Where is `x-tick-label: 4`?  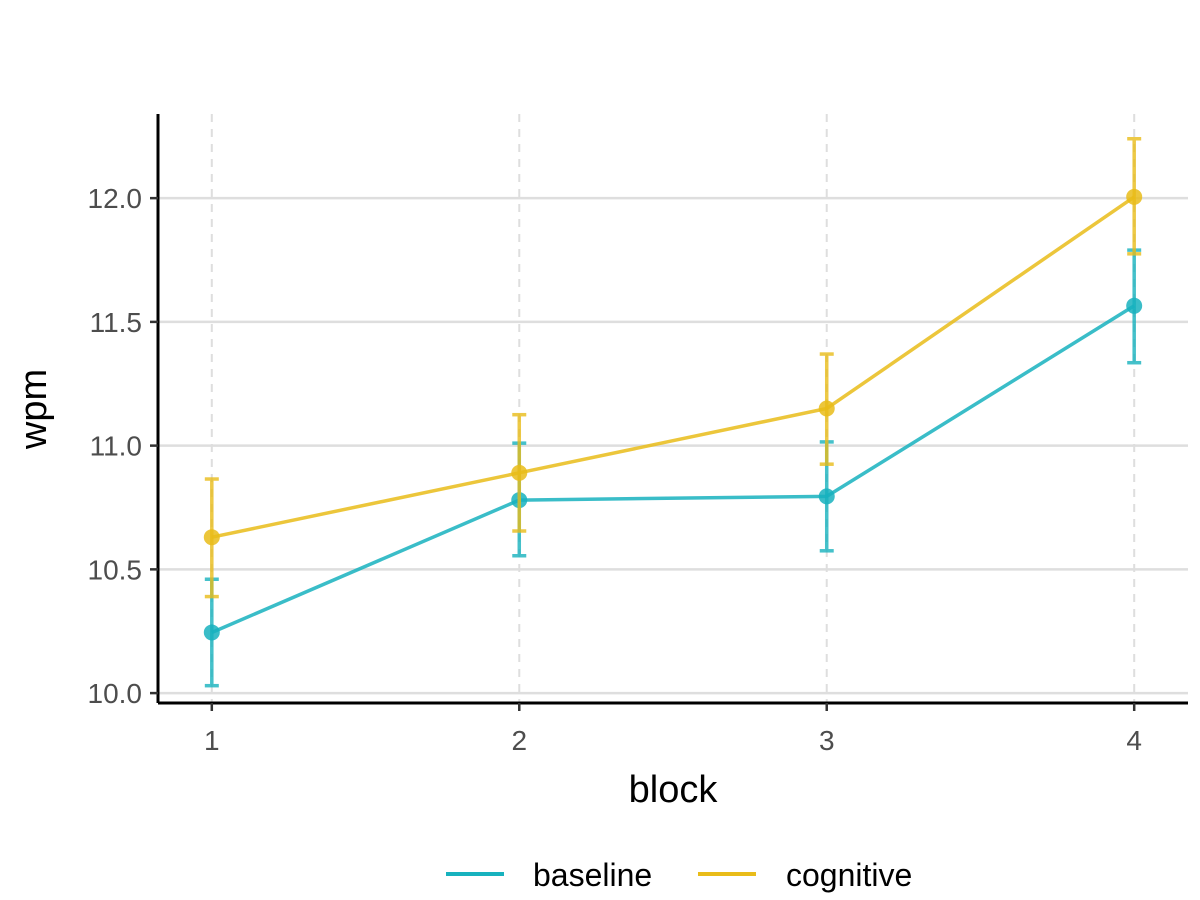
x-tick-label: 4 is located at coordinates (1134, 740).